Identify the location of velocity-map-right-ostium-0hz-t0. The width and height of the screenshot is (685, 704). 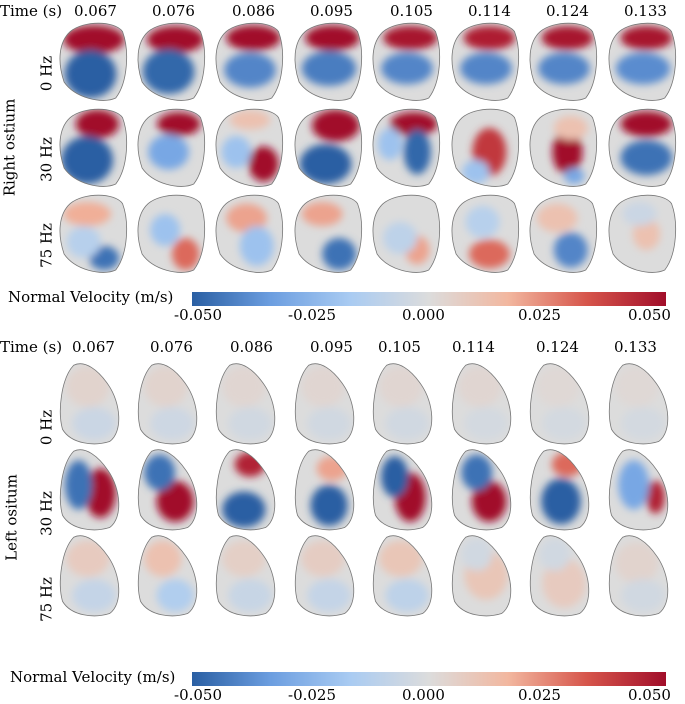
(93, 62).